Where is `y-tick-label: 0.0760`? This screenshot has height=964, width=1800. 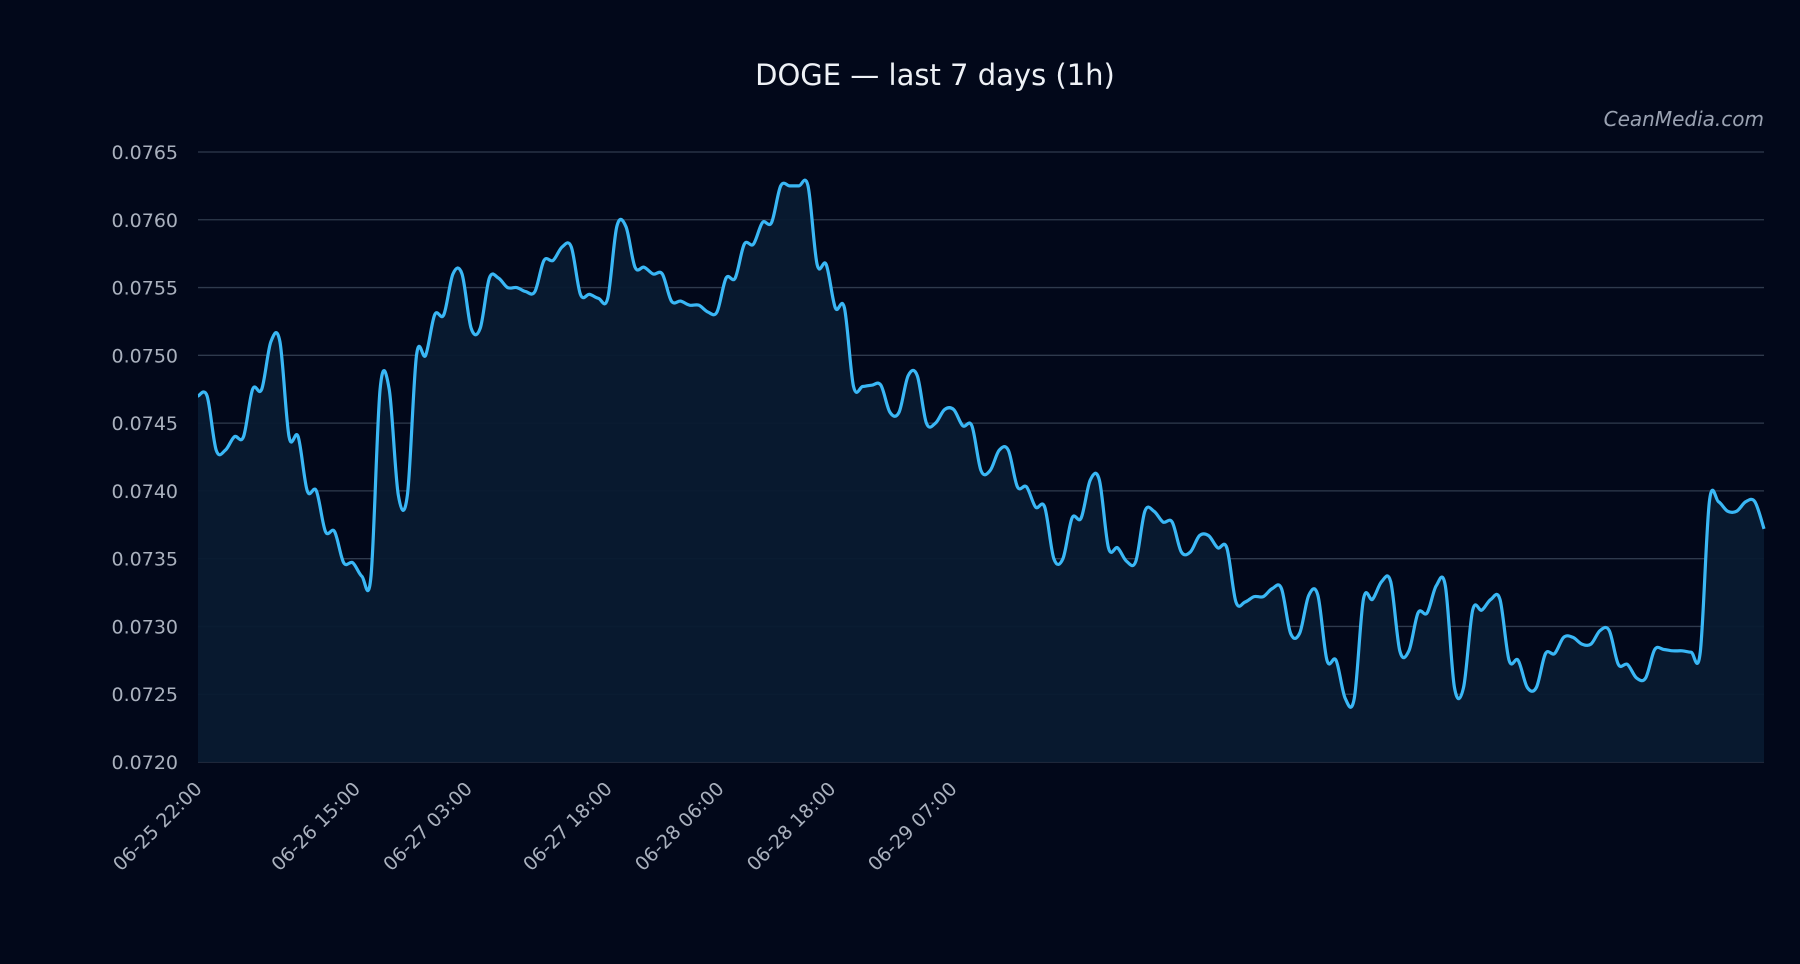
y-tick-label: 0.0760 is located at coordinates (145, 221).